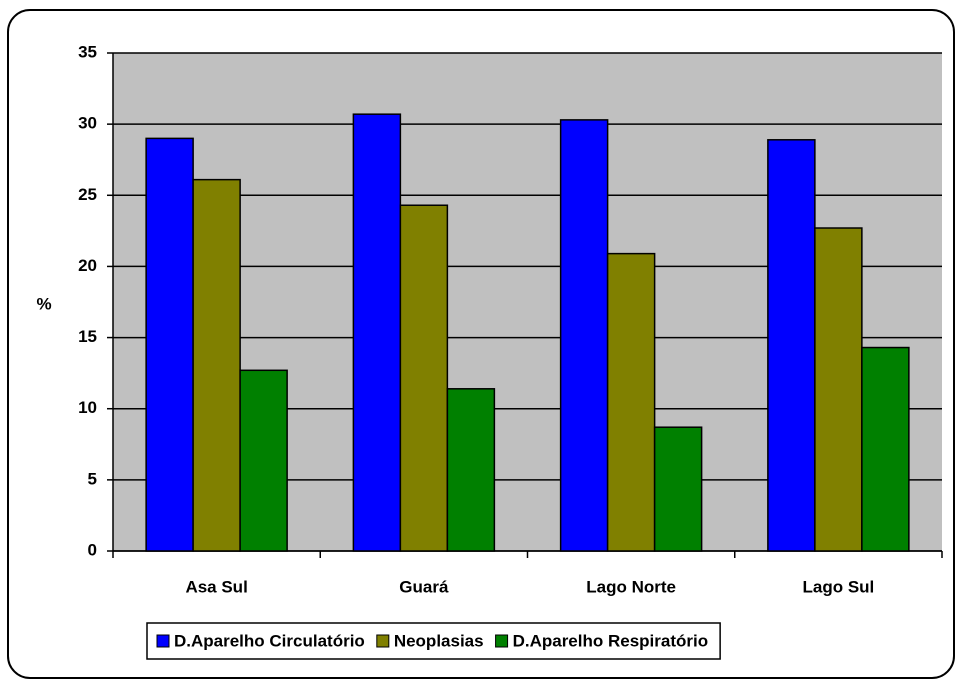 This screenshot has height=682, width=963. What do you see at coordinates (87, 265) in the screenshot?
I see `y-tick-label: 20` at bounding box center [87, 265].